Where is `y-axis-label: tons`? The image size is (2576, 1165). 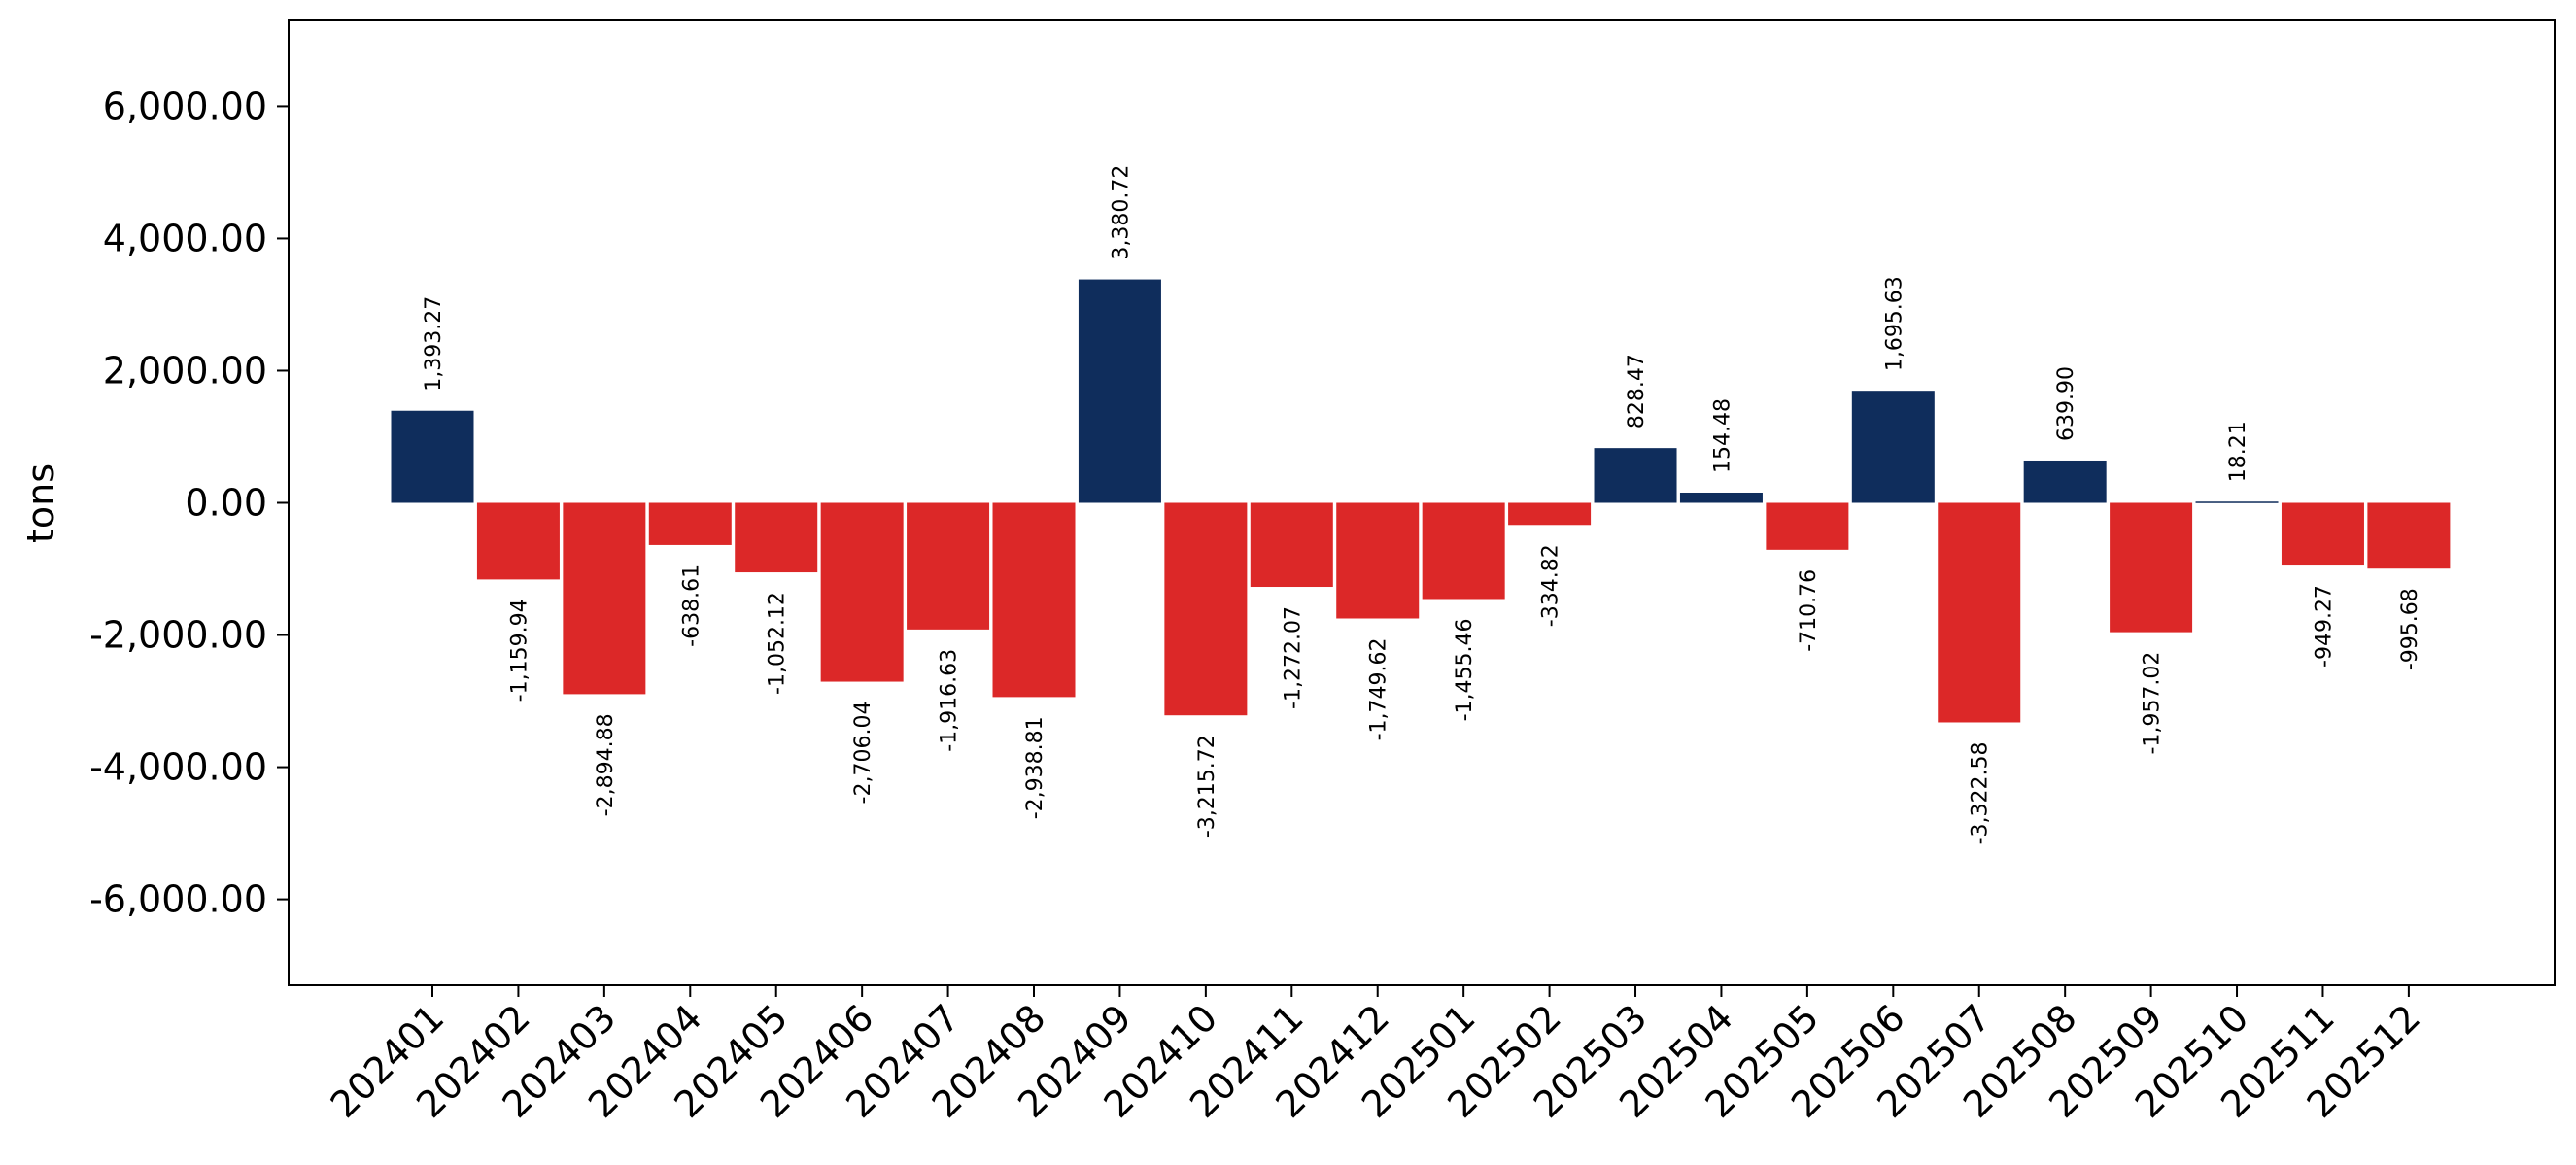
y-axis-label: tons is located at coordinates (40, 503).